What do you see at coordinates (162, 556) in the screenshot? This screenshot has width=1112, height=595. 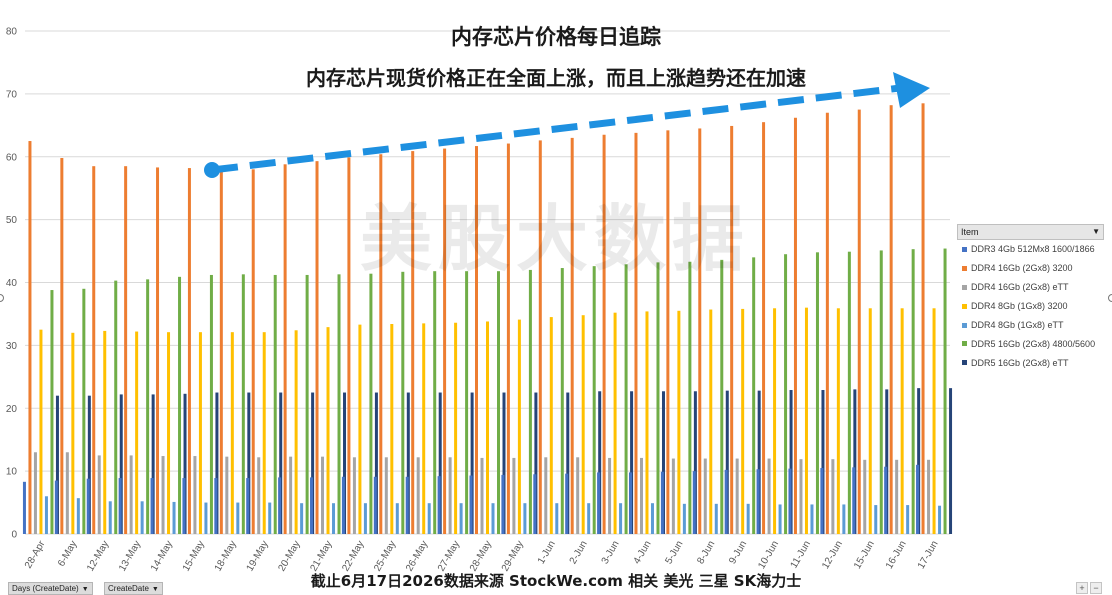 I see `x-tick-label: 14-May` at bounding box center [162, 556].